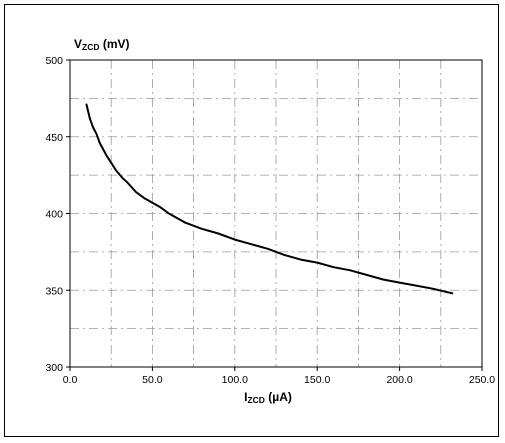 The width and height of the screenshot is (505, 443). What do you see at coordinates (54, 291) in the screenshot?
I see `y-tick-label: 350` at bounding box center [54, 291].